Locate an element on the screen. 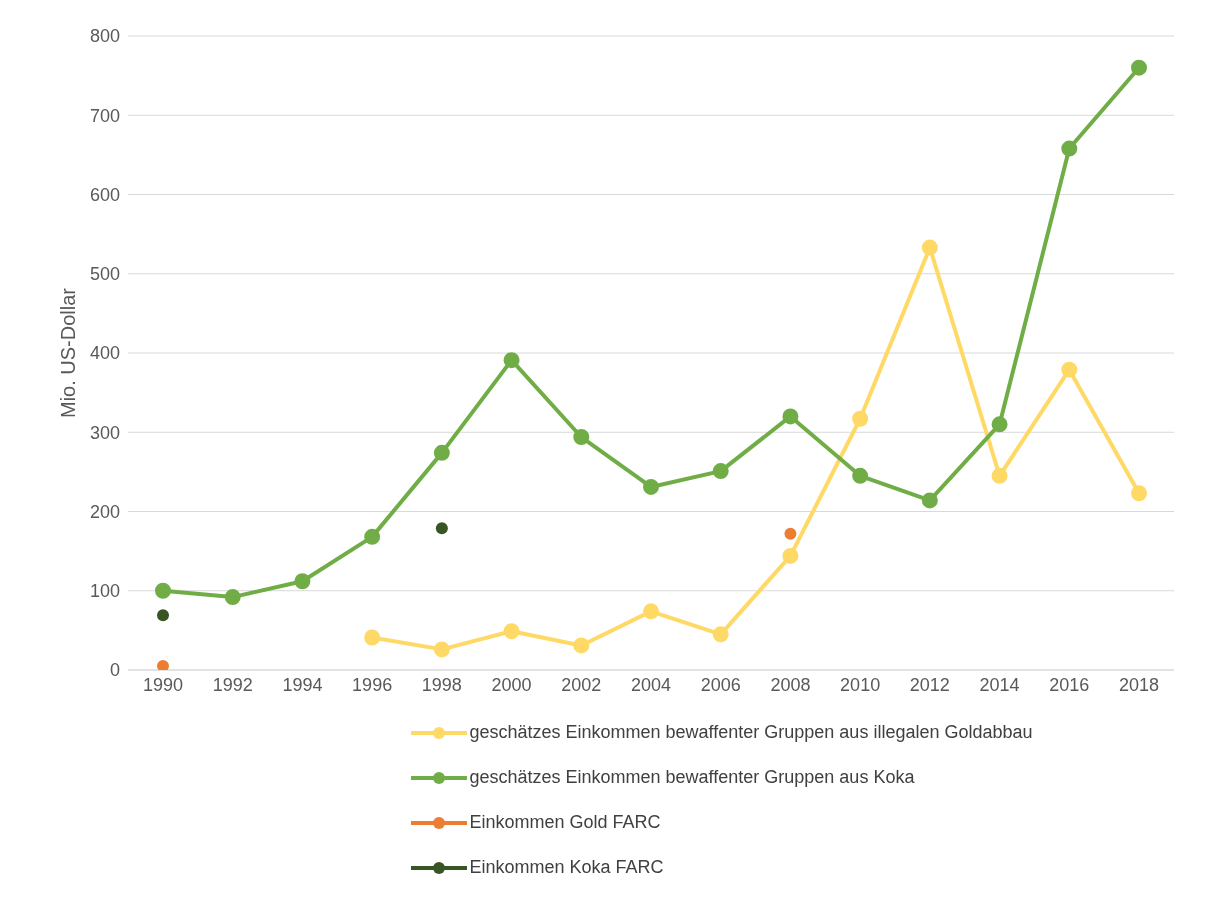 The height and width of the screenshot is (908, 1212). y-tick-label: 100 is located at coordinates (104, 591).